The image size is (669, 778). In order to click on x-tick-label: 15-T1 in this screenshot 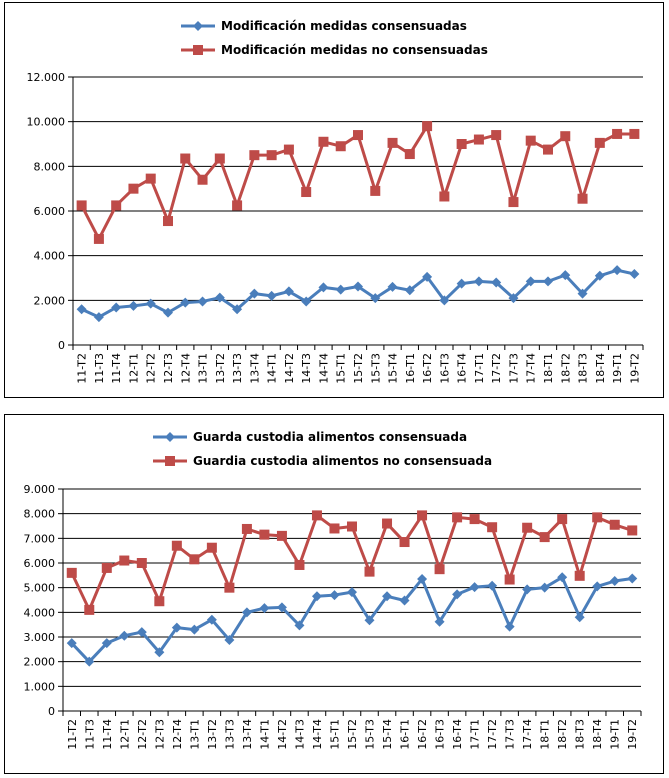, I will do `click(334, 734)`.